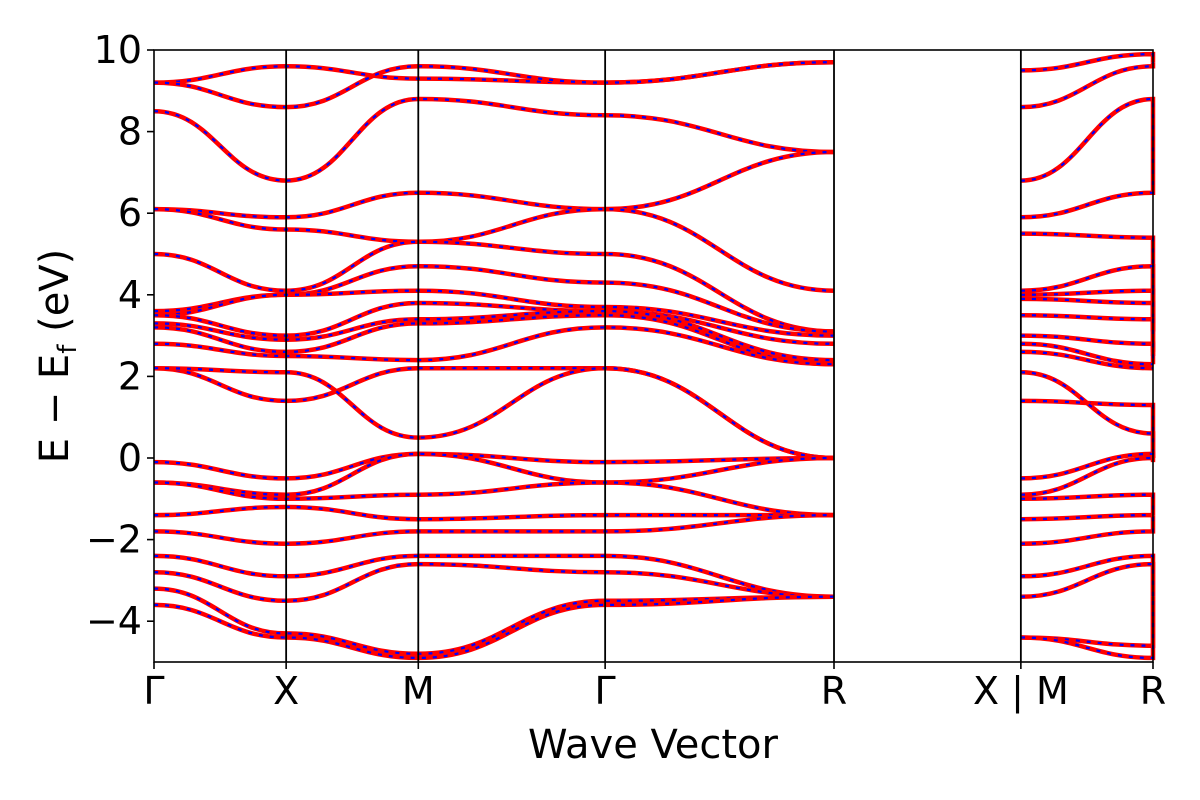 The height and width of the screenshot is (800, 1200). I want to click on band-2-segment-0-dashed, so click(494, 139).